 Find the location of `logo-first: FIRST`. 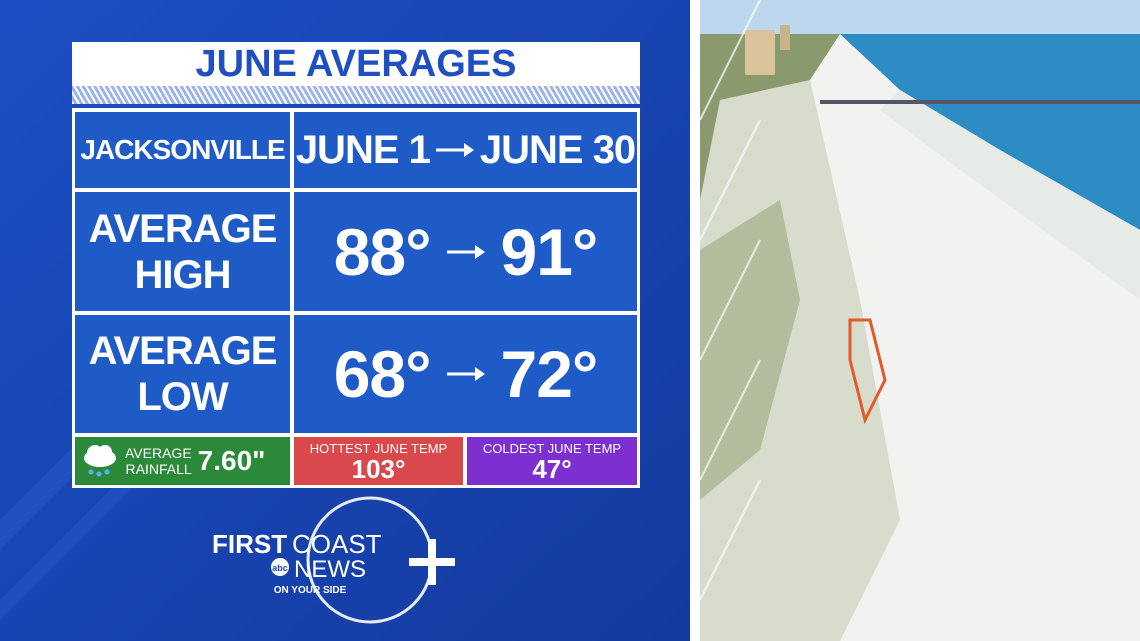

logo-first: FIRST is located at coordinates (249, 544).